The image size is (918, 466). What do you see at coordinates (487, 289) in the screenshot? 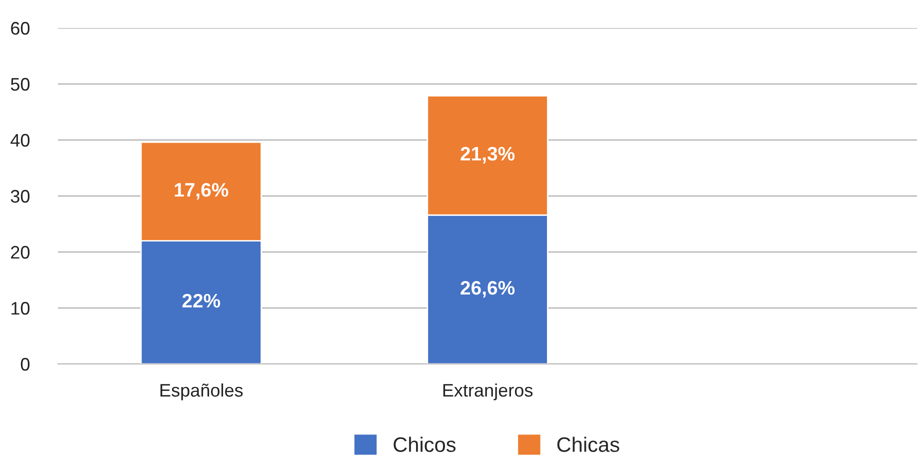
I see `data-label: 26,6%` at bounding box center [487, 289].